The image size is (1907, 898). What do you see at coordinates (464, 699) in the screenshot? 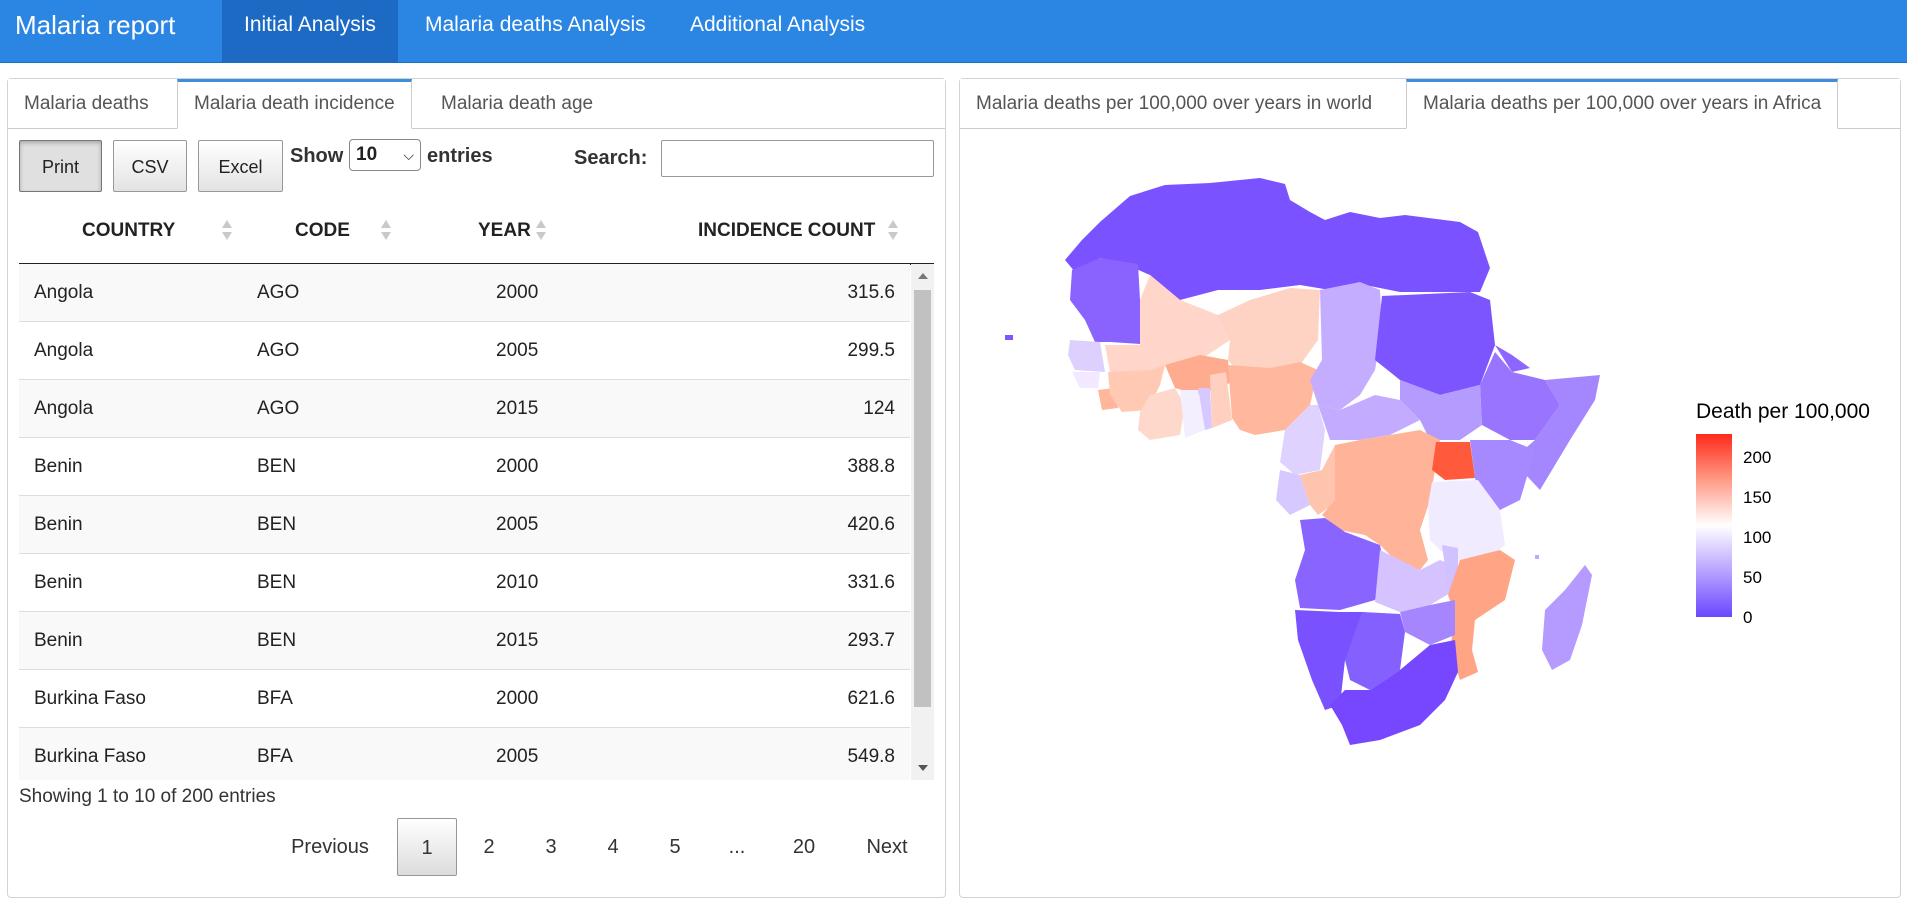
I see `table-row: Burkina Faso BFA 2000 621.6` at bounding box center [464, 699].